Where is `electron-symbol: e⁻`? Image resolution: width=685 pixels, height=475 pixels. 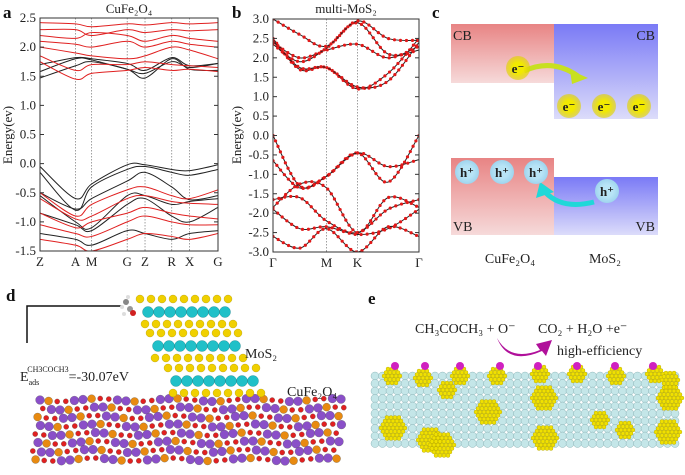
electron-symbol: e⁻ is located at coordinates (518, 68).